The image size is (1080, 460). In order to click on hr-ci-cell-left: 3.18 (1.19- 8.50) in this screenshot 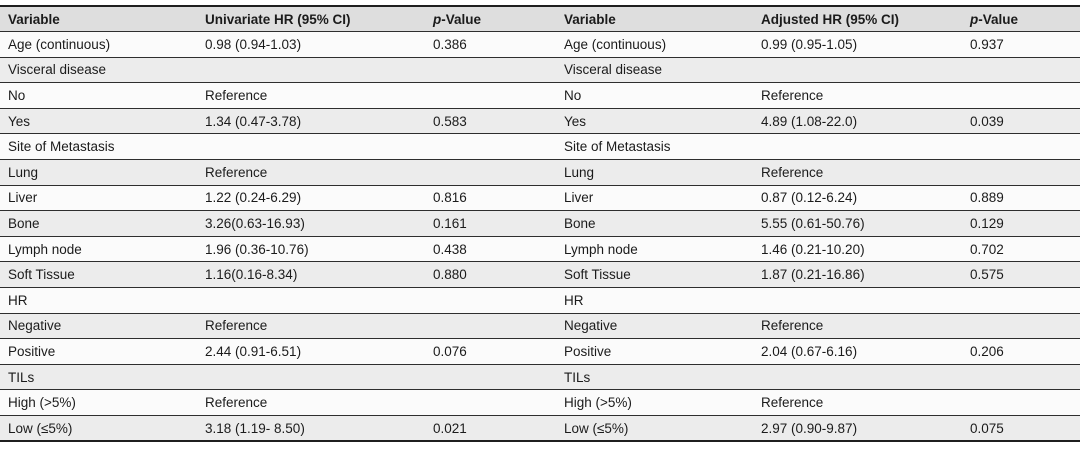, I will do `click(311, 428)`.